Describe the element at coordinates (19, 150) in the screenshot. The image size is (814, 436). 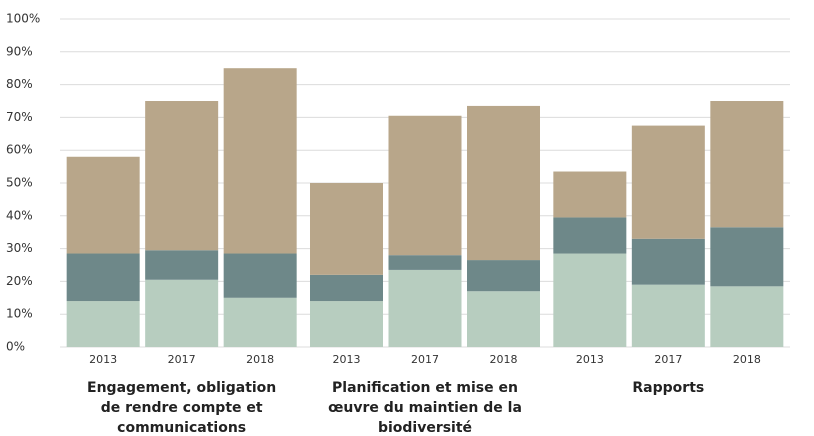
I see `y-tick-label: 60%` at that location.